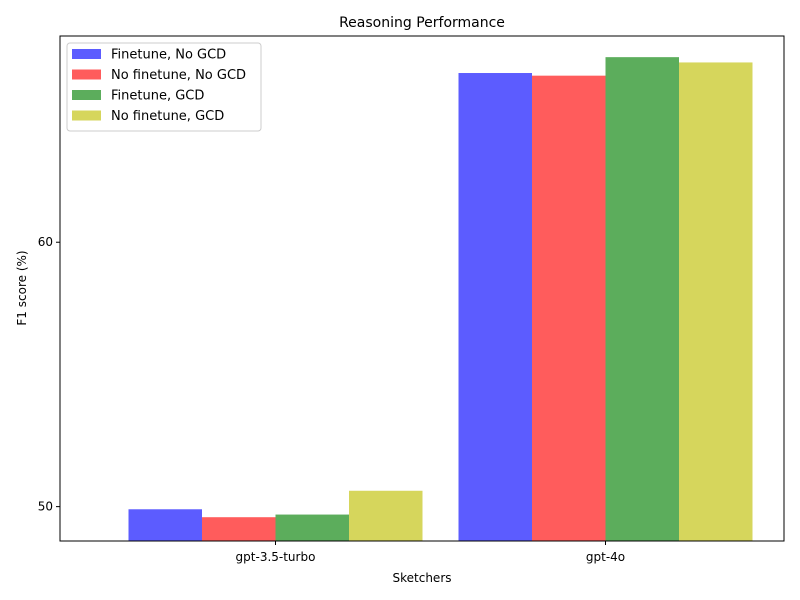 This screenshot has width=800, height=600. What do you see at coordinates (605, 557) in the screenshot?
I see `x-tick-label: gpt-4o` at bounding box center [605, 557].